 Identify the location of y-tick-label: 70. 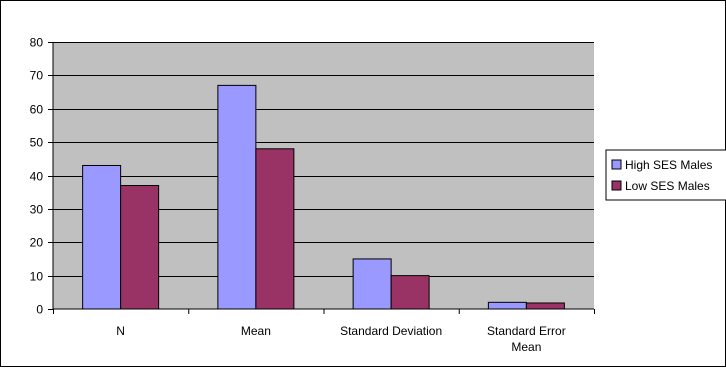
(37, 76).